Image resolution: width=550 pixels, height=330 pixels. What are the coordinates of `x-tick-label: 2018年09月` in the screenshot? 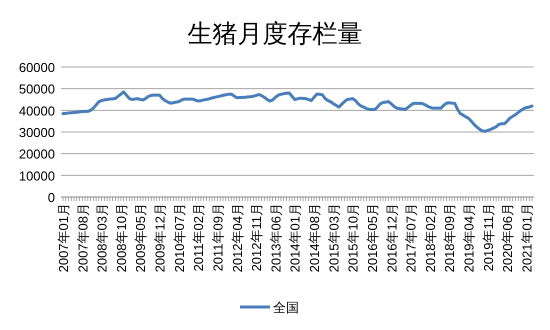 It's located at (450, 237).